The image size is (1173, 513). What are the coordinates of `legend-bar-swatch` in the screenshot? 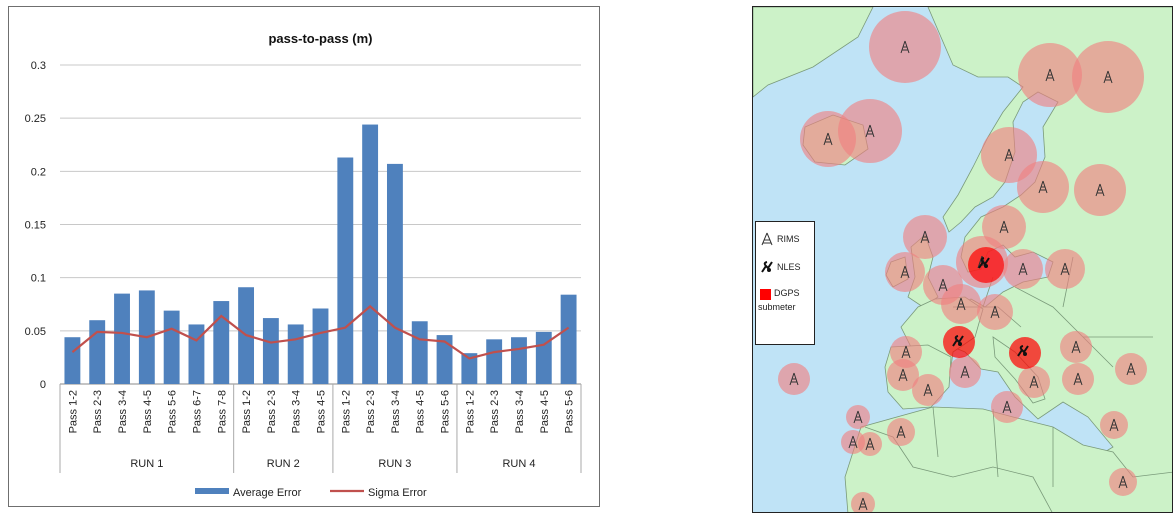 It's located at (212, 491).